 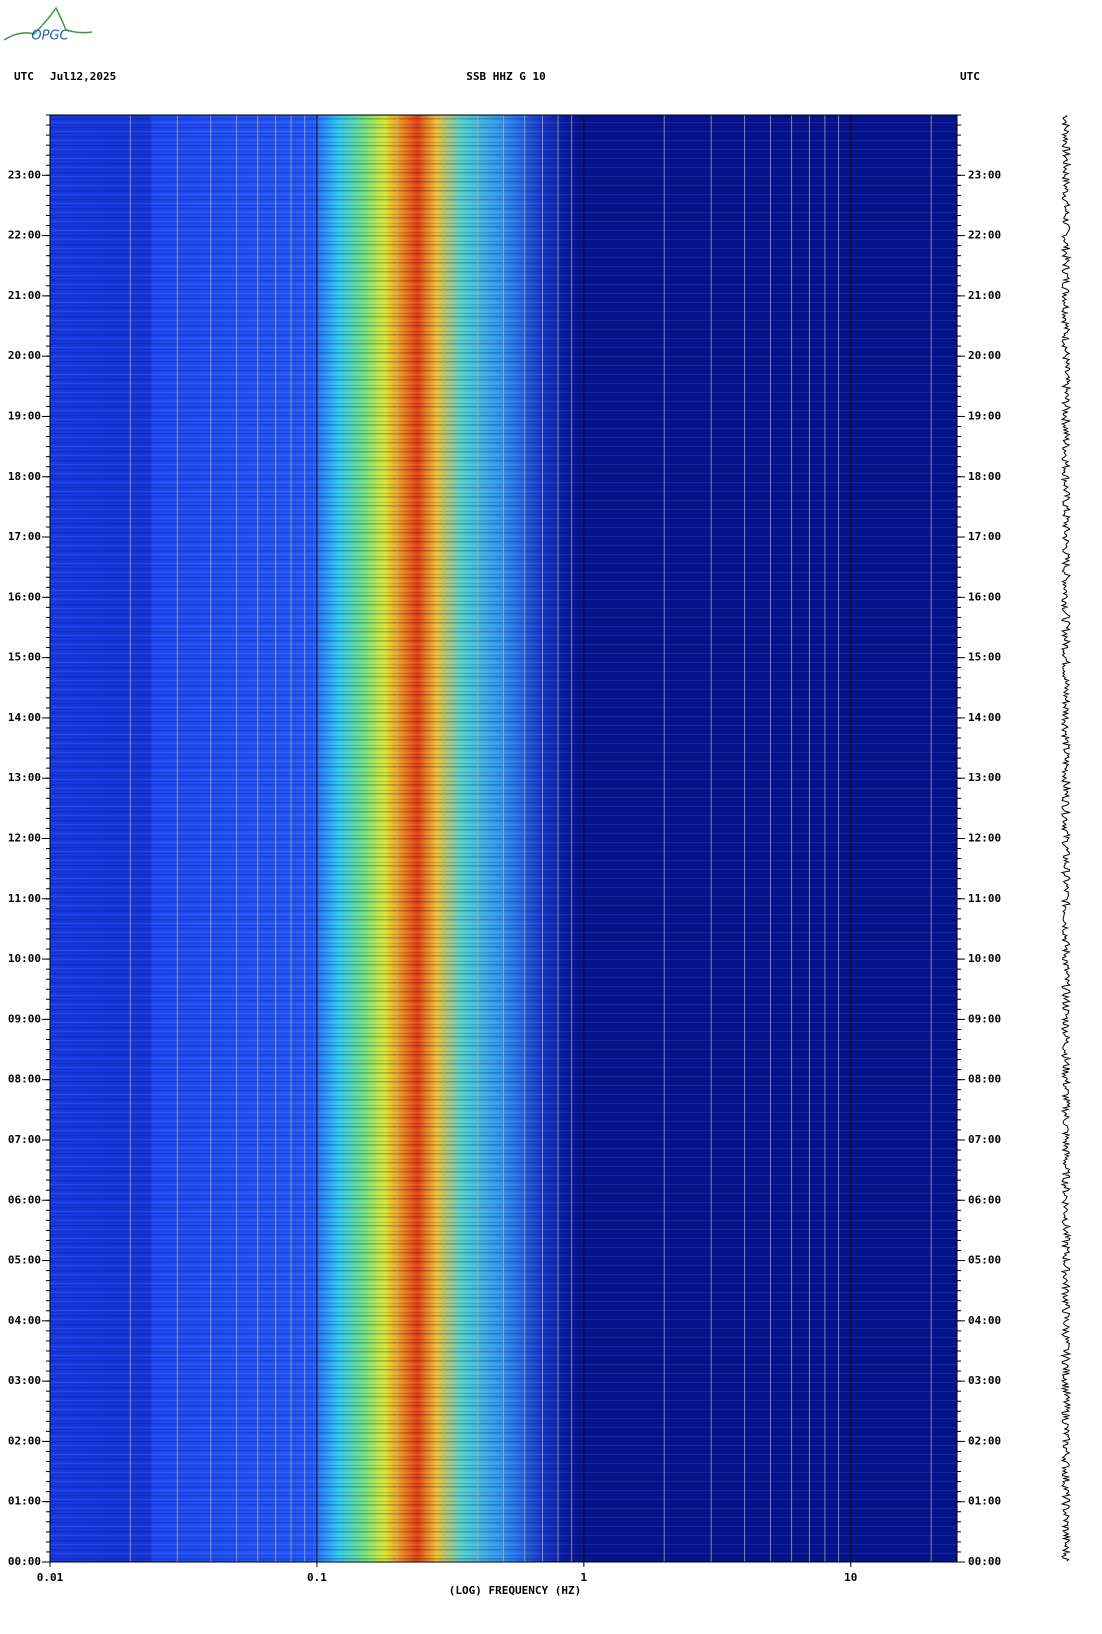 What do you see at coordinates (83, 76) in the screenshot?
I see `date: Jul12,2025` at bounding box center [83, 76].